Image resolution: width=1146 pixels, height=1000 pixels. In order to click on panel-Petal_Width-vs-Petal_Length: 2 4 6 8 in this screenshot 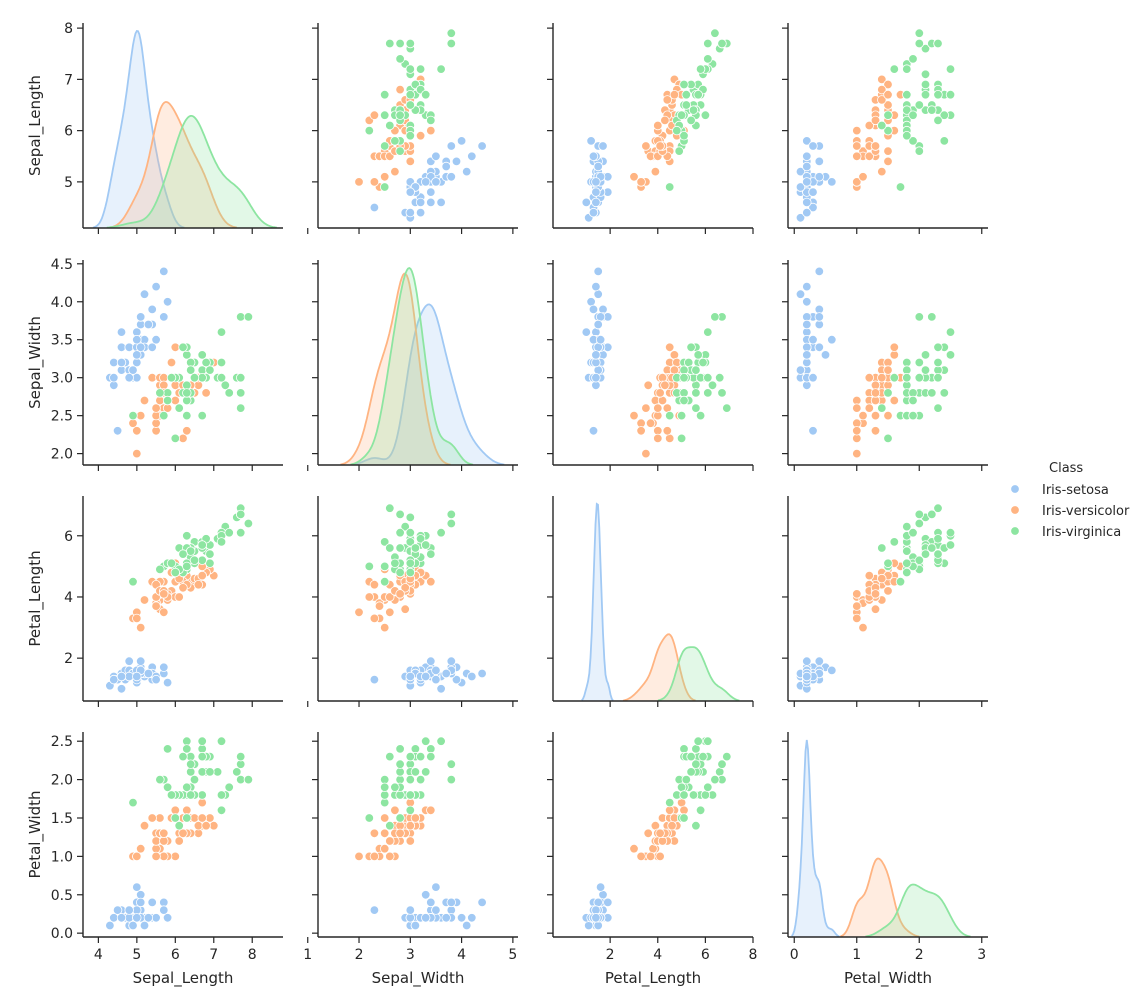, I will do `click(652, 847)`.